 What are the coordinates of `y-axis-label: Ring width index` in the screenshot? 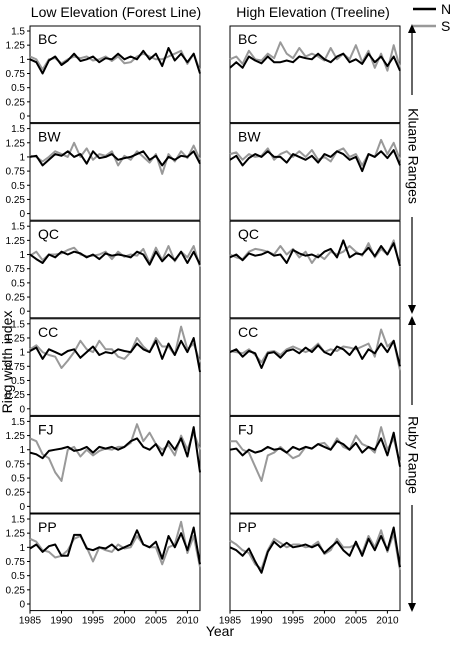 It's located at (7, 362).